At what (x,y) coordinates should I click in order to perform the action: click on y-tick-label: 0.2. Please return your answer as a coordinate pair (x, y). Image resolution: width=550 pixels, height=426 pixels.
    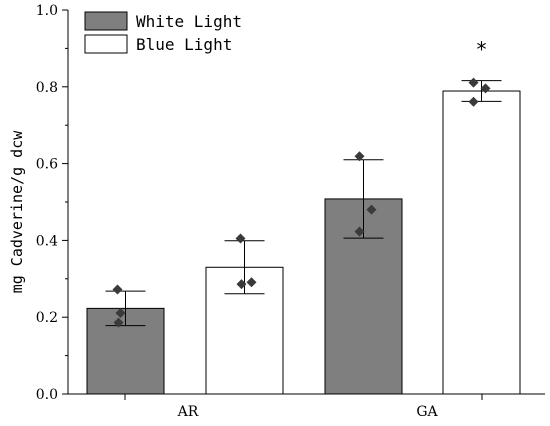
    Looking at the image, I should click on (47, 318).